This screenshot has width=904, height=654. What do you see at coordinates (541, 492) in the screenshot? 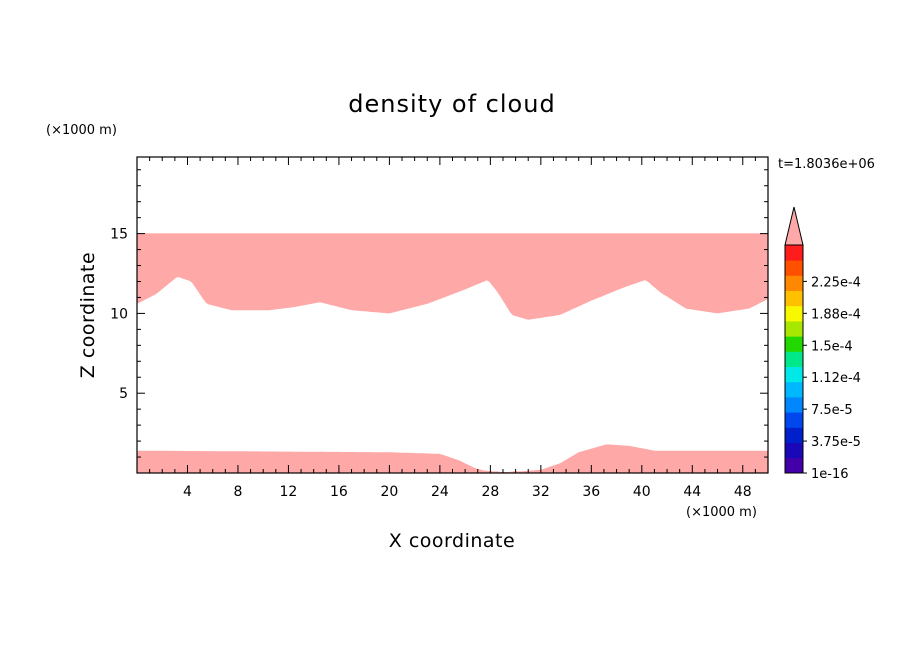
I see `x-tick-label: 32` at bounding box center [541, 492].